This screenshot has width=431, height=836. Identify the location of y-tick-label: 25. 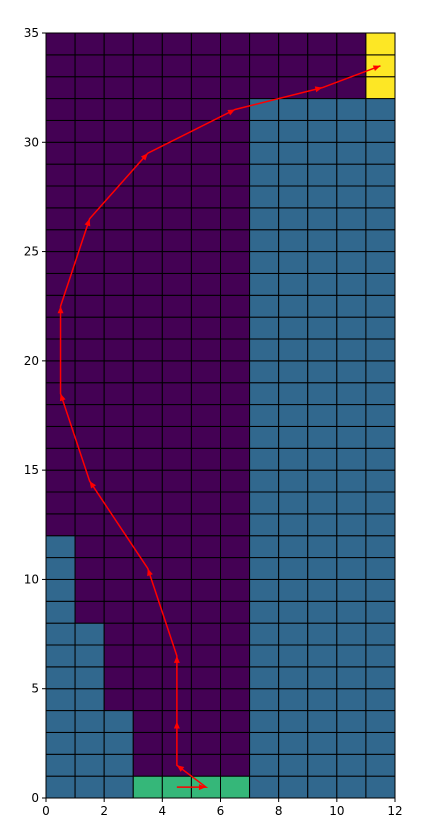
(31, 252).